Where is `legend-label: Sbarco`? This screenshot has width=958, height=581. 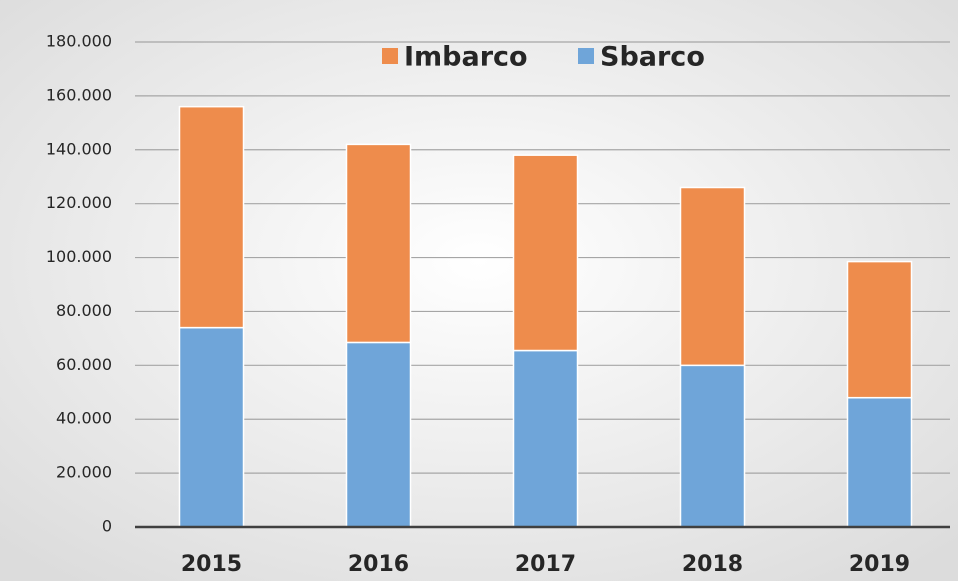 legend-label: Sbarco is located at coordinates (652, 57).